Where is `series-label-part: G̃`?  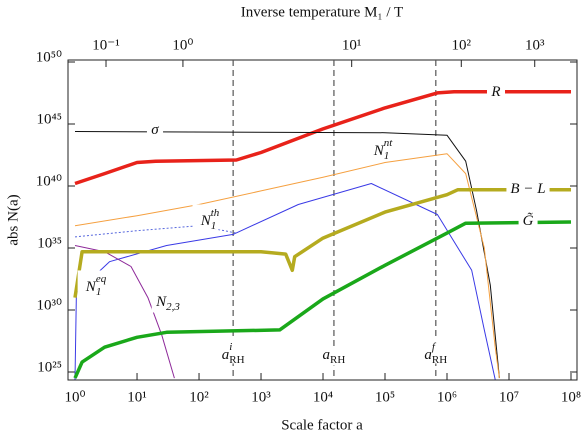 series-label-part: G̃ is located at coordinates (528, 221).